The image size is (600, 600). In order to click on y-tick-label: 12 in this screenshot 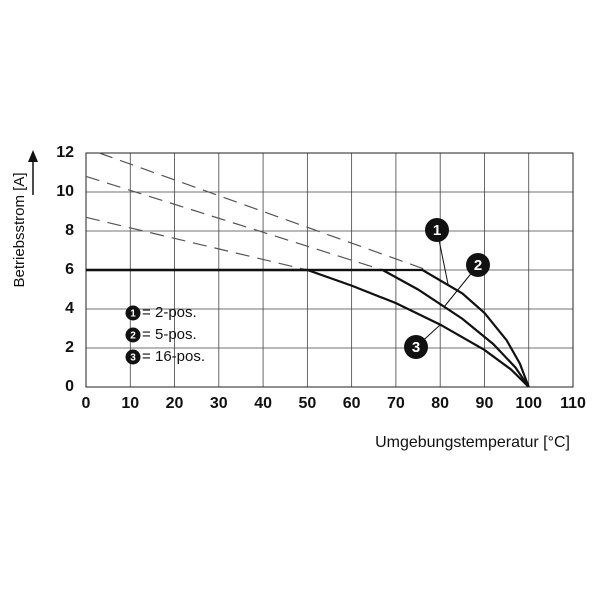, I will do `click(65, 152)`.